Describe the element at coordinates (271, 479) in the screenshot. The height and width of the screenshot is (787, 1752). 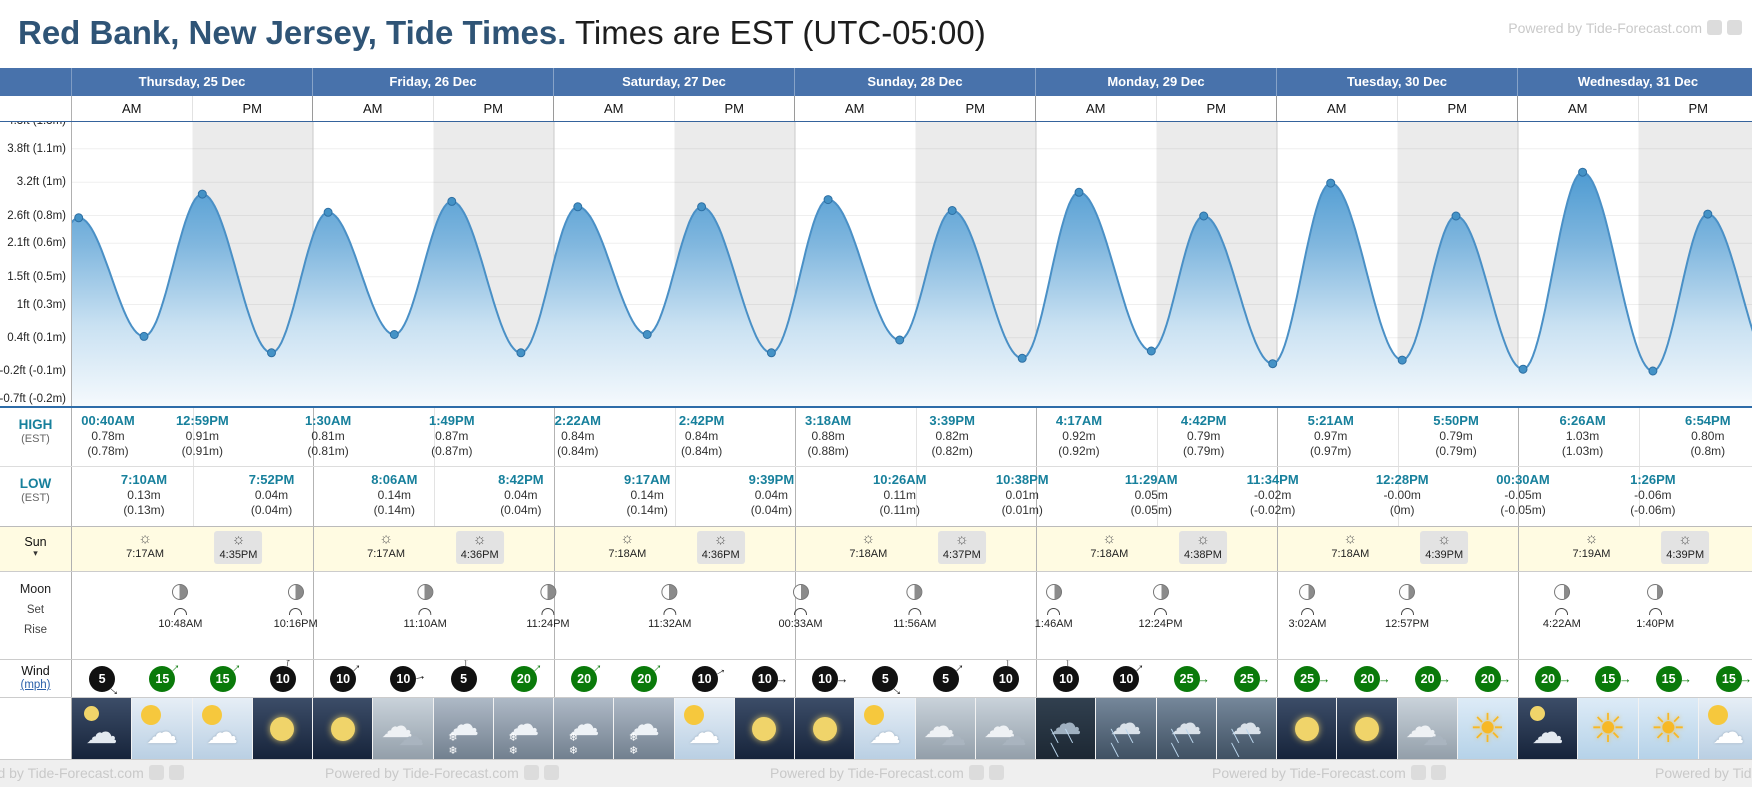
I see `low-tide-entry-time: 7:52PM` at that location.